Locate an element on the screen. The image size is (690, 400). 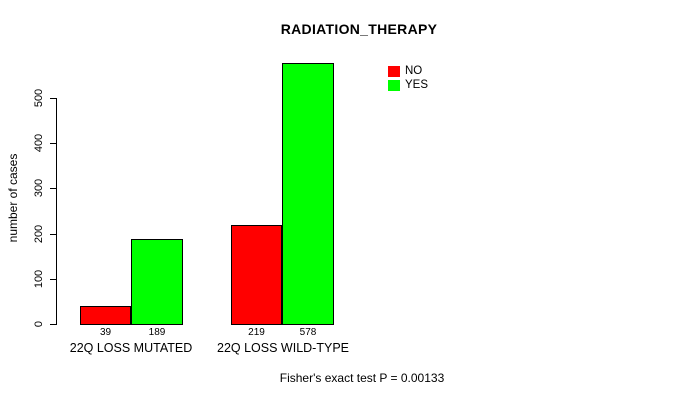
legend-item-yes: YES is located at coordinates (408, 85).